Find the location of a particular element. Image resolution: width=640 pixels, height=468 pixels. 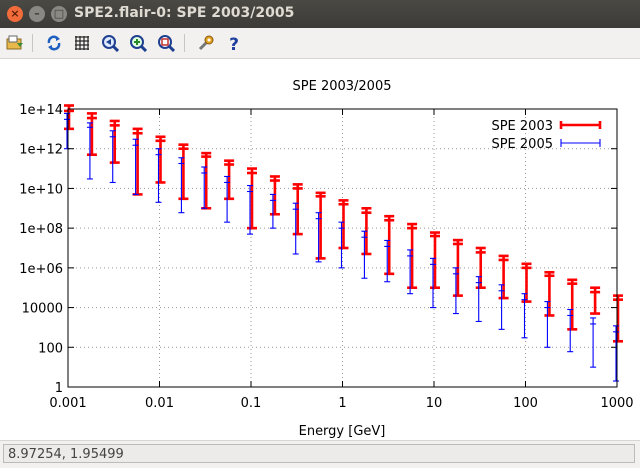

refresh-icon is located at coordinates (54, 43).